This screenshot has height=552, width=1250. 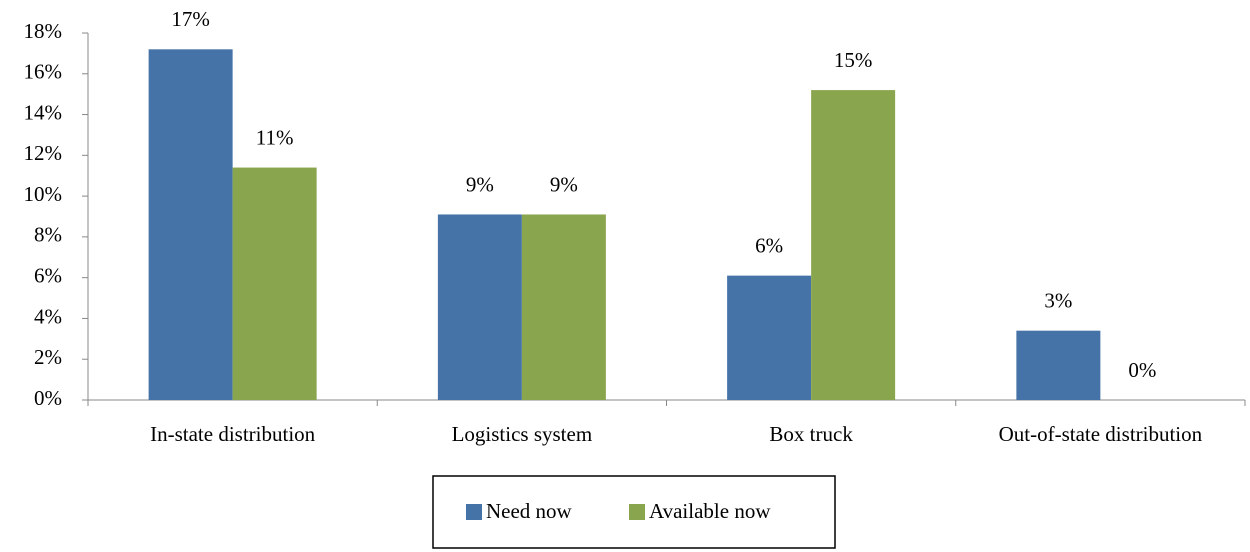 What do you see at coordinates (529, 511) in the screenshot?
I see `legend-label: Need now` at bounding box center [529, 511].